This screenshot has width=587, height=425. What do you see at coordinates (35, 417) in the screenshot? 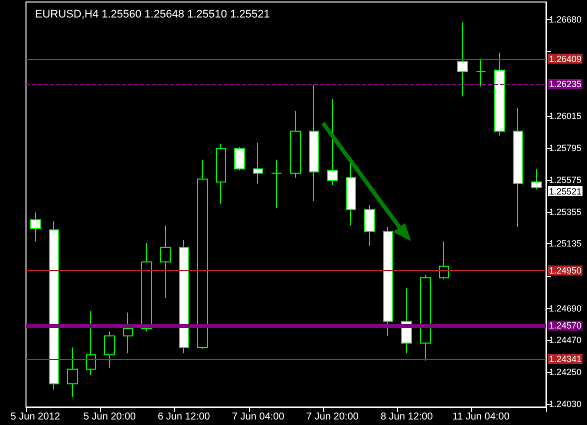
I see `x-tick-label: 5 Jun 2012` at bounding box center [35, 417].